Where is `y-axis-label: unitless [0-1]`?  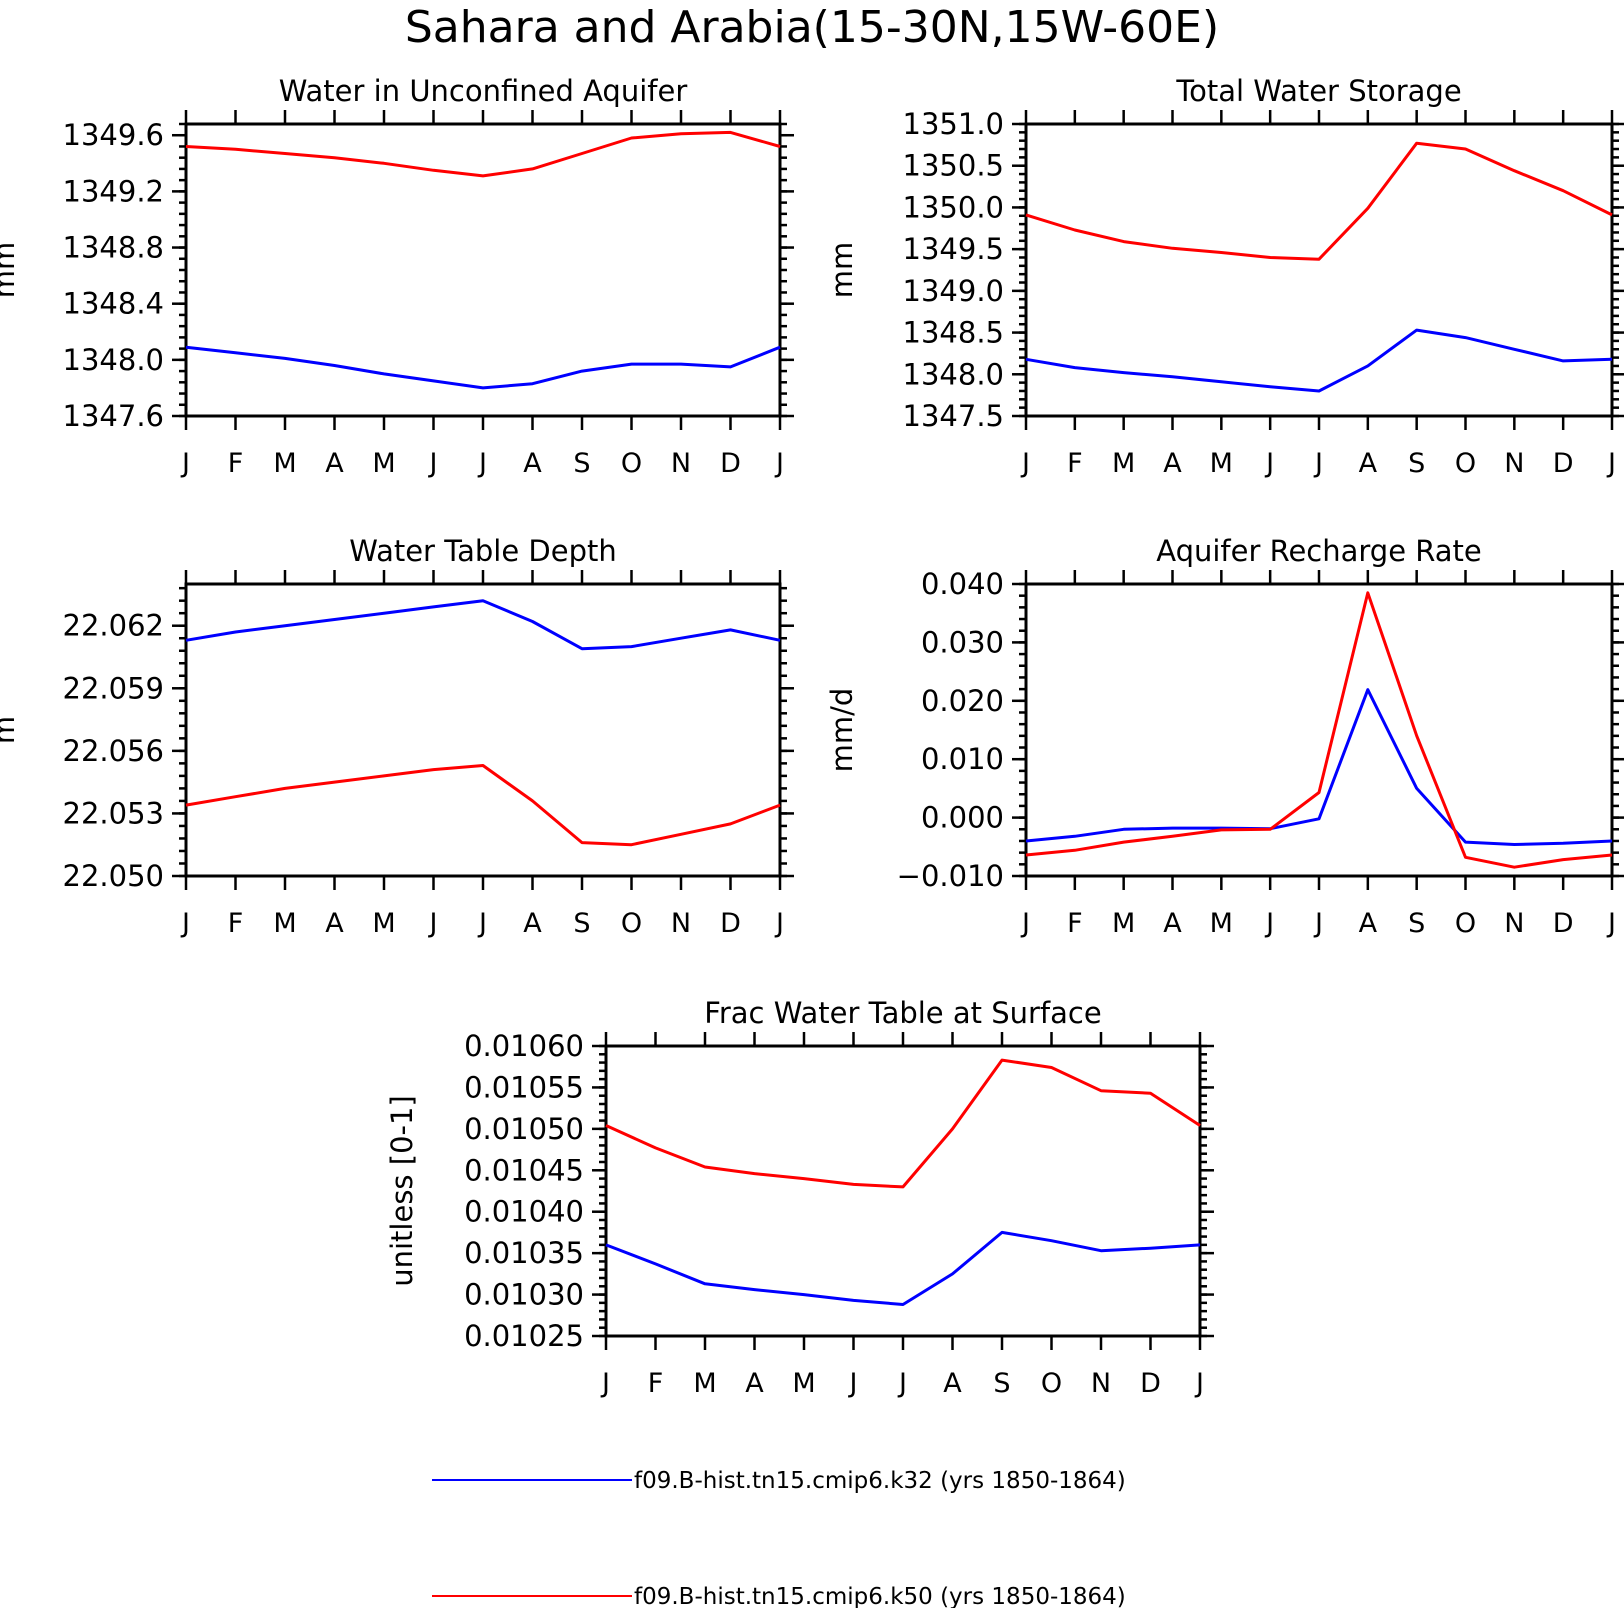
y-axis-label: unitless [0-1] is located at coordinates (402, 1191).